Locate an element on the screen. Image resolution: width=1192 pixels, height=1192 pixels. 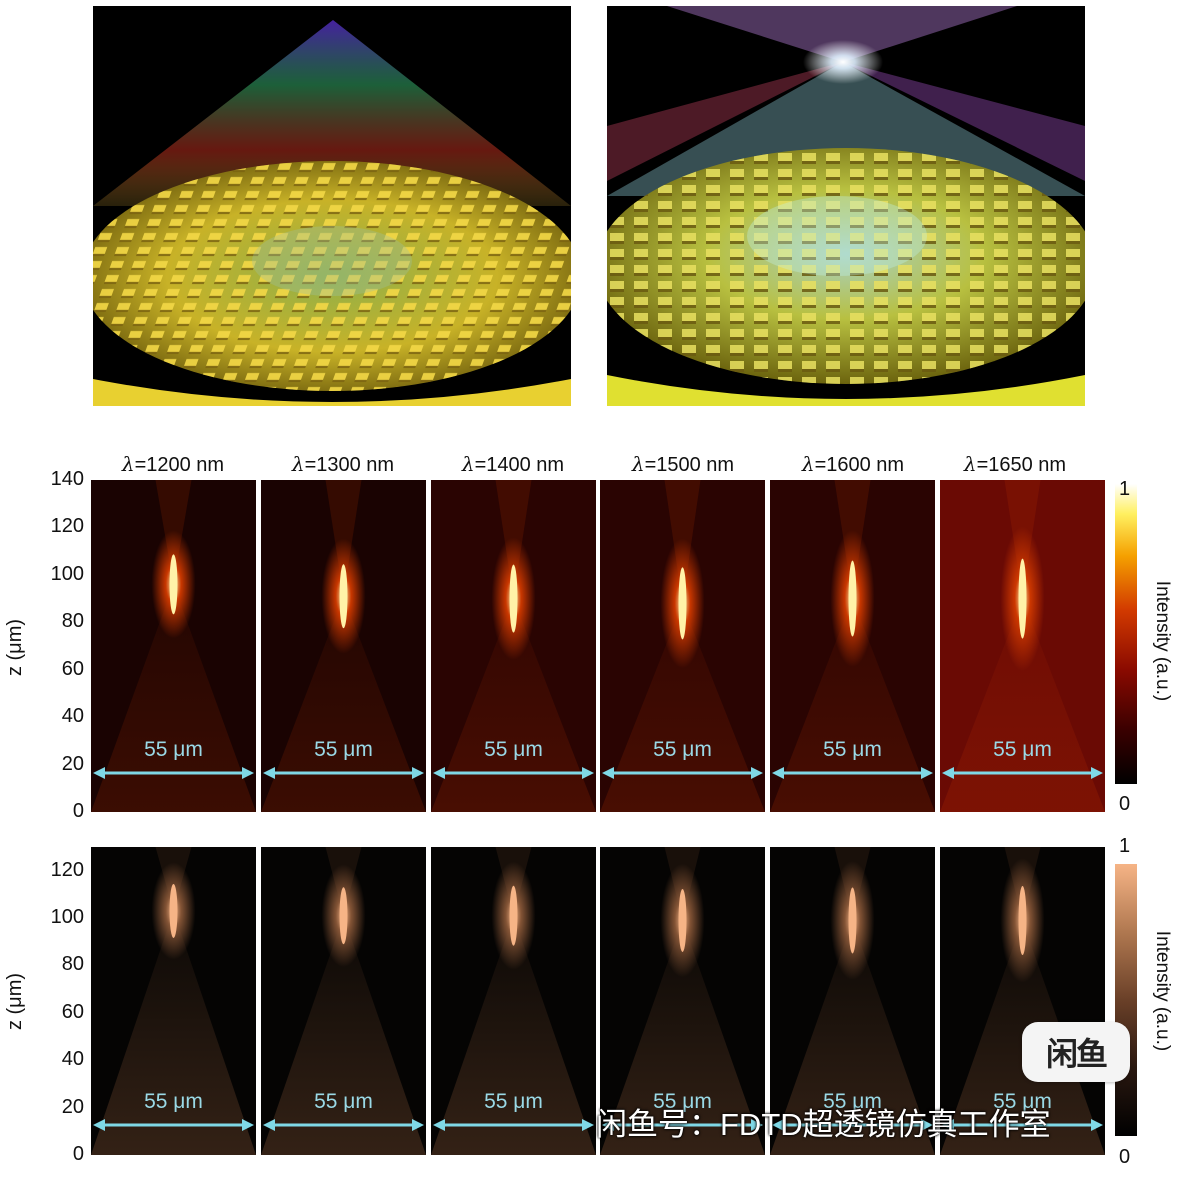
metalens-illustration-achromatic is located at coordinates (846, 206).